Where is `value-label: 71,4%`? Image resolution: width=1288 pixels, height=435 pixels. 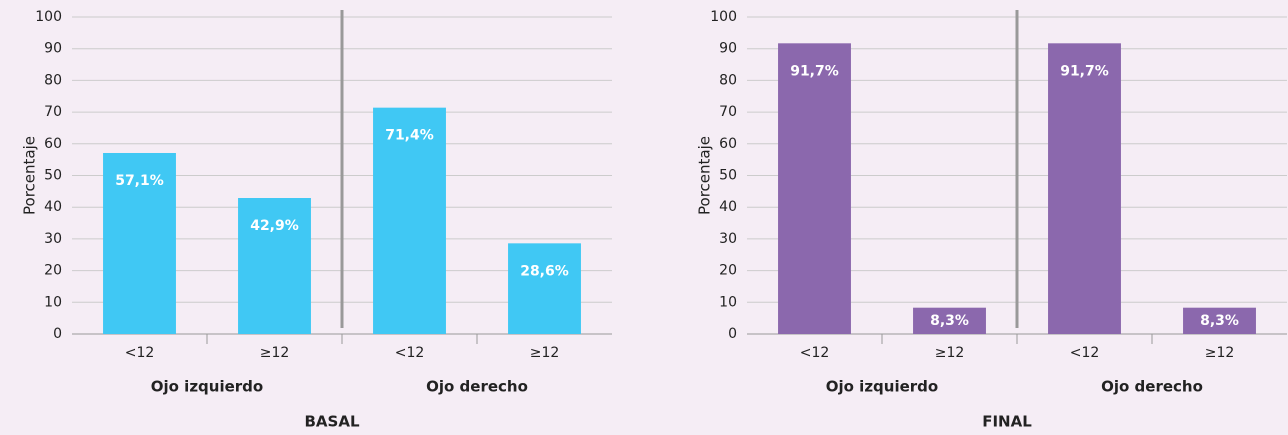
value-label: 71,4% is located at coordinates (409, 136).